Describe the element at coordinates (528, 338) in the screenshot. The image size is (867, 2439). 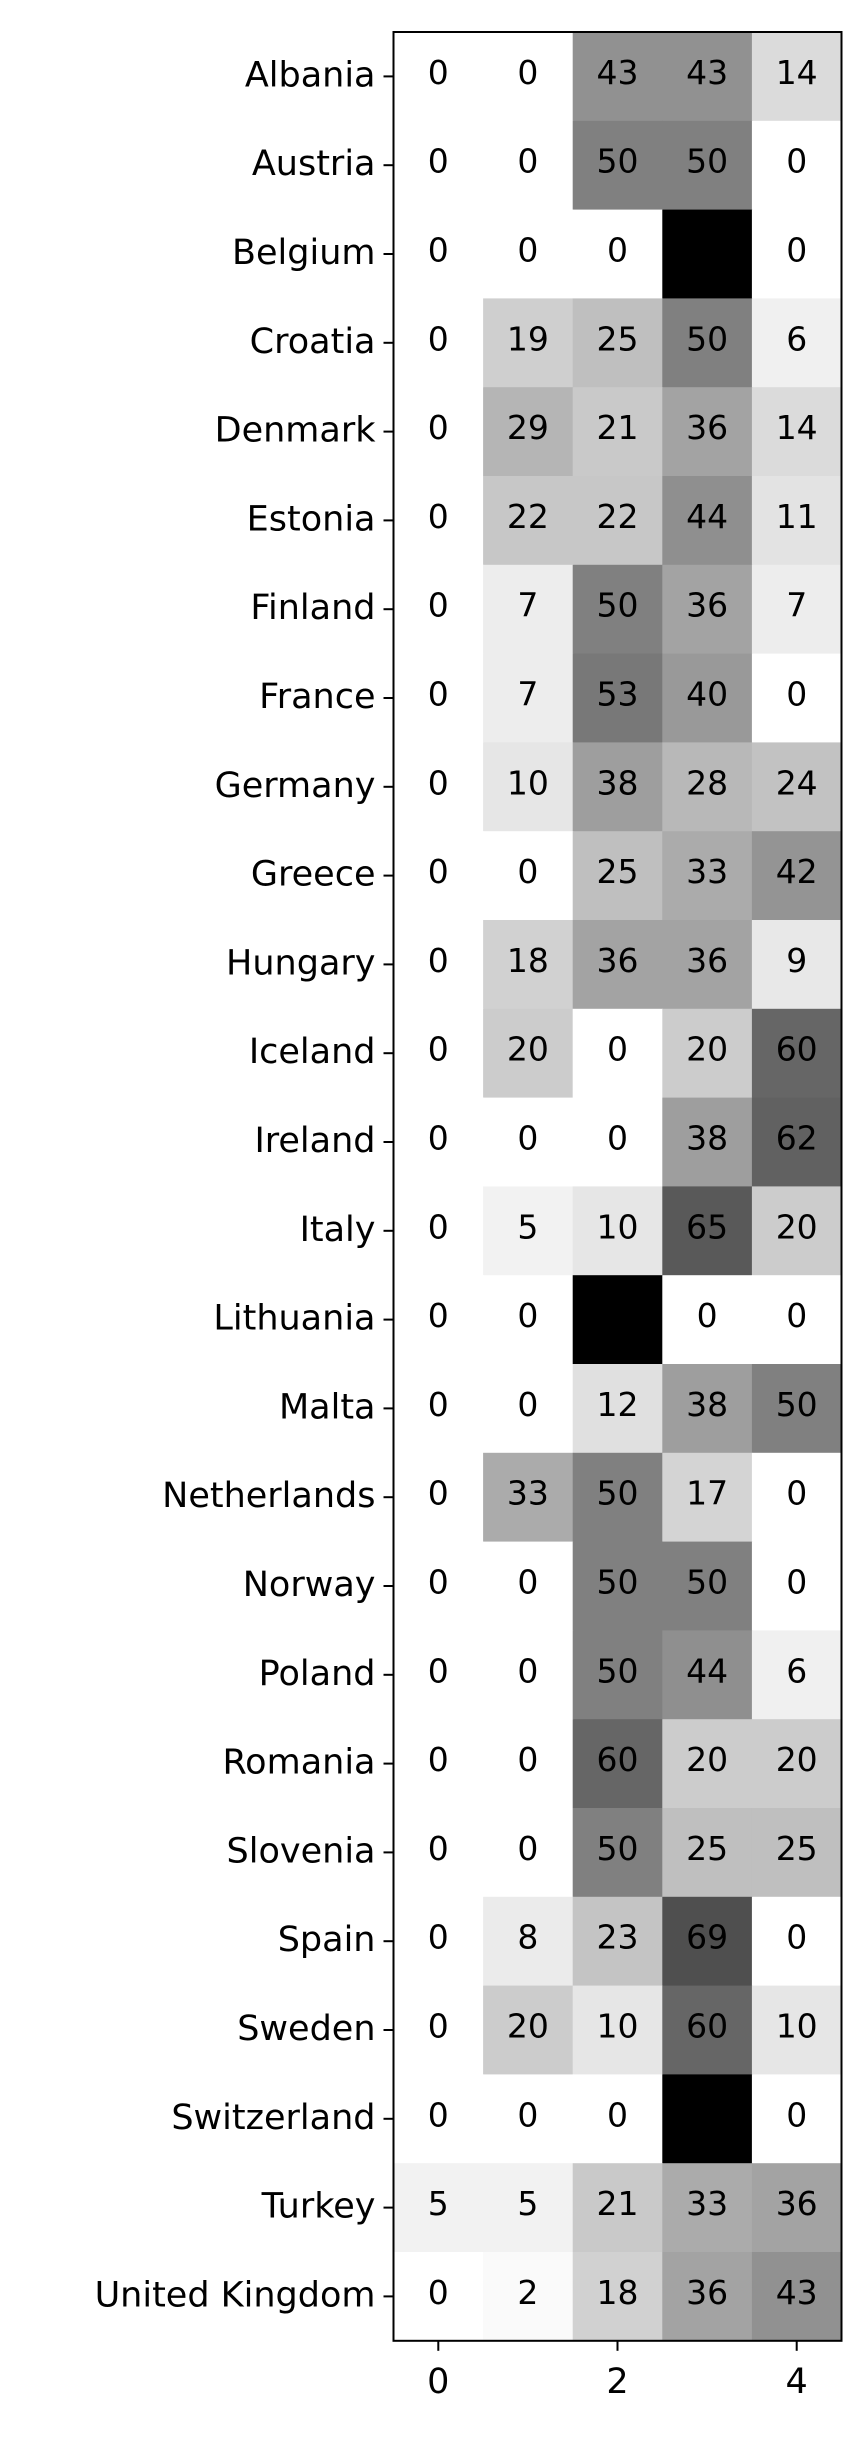
I see `cell-value-label: 19` at that location.